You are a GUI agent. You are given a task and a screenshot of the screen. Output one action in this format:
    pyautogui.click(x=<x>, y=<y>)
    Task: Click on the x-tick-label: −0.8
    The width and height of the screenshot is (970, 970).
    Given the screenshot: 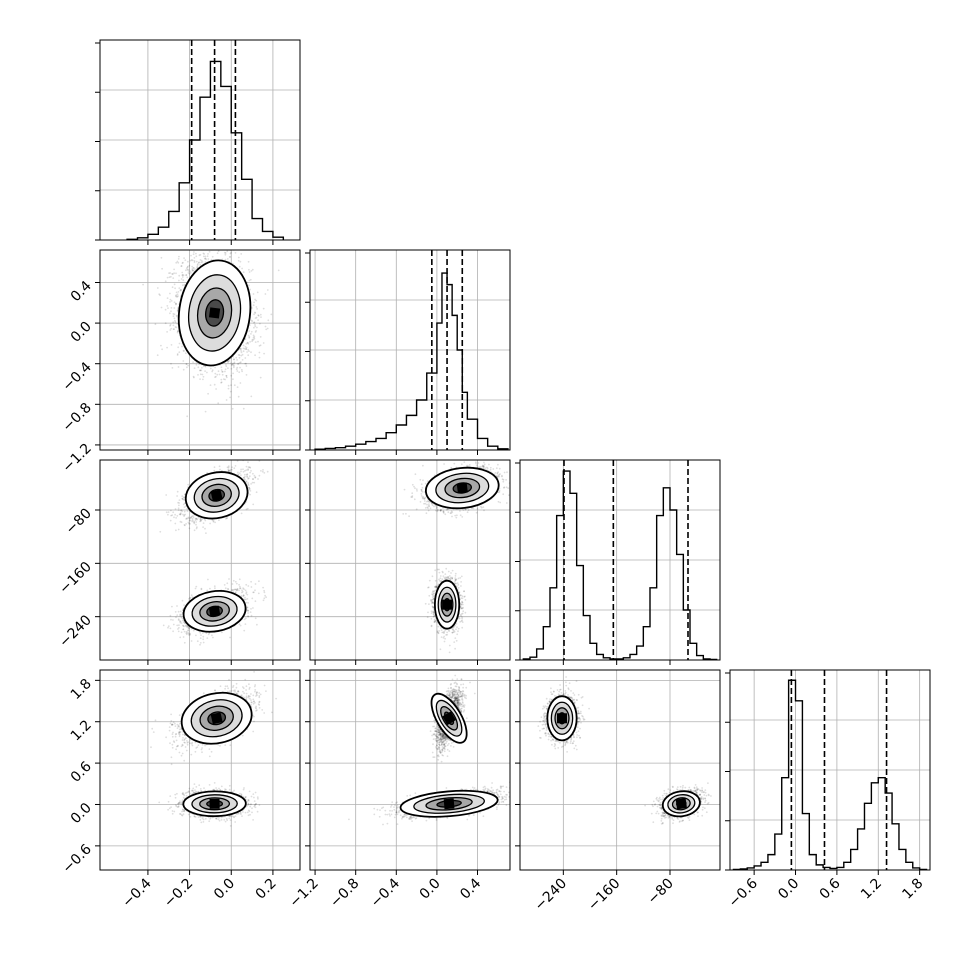 What is the action you would take?
    pyautogui.click(x=344, y=893)
    